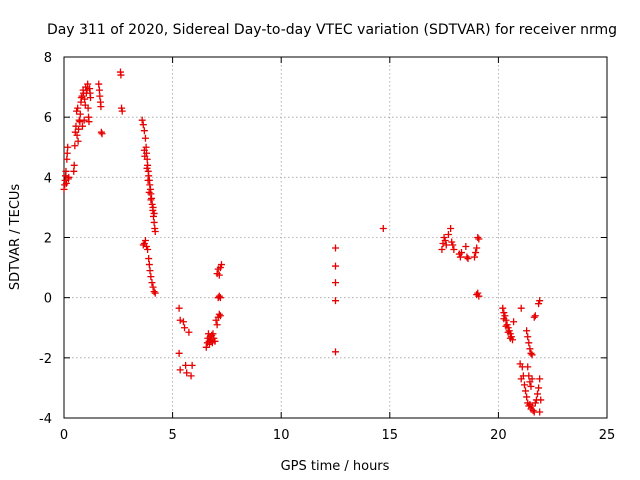  What do you see at coordinates (498, 435) in the screenshot?
I see `x-tick-label: 20` at bounding box center [498, 435].